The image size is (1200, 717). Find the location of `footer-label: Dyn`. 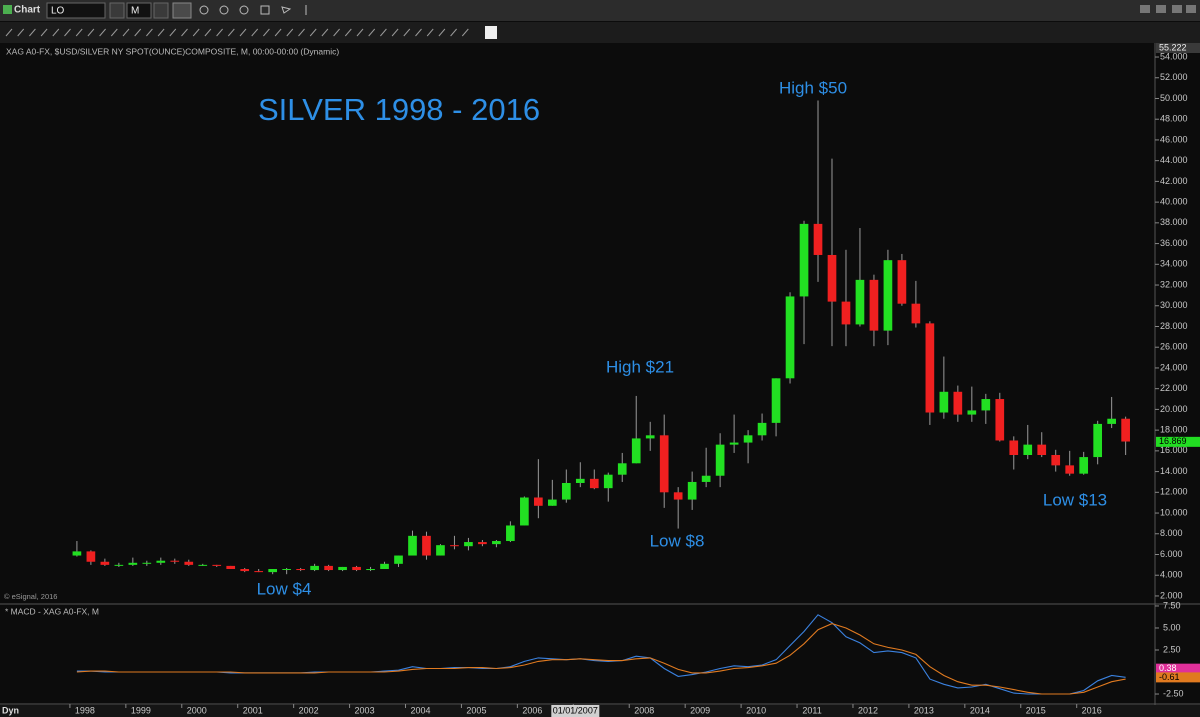

footer-label: Dyn is located at coordinates (10, 710).